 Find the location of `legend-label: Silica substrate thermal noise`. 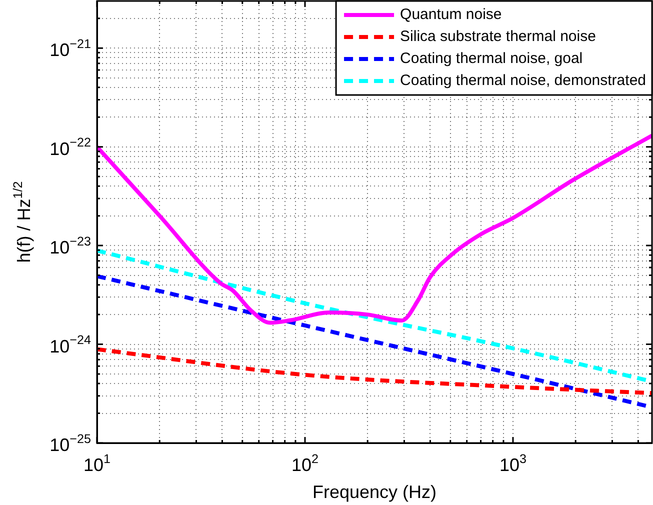

legend-label: Silica substrate thermal noise is located at coordinates (498, 37).